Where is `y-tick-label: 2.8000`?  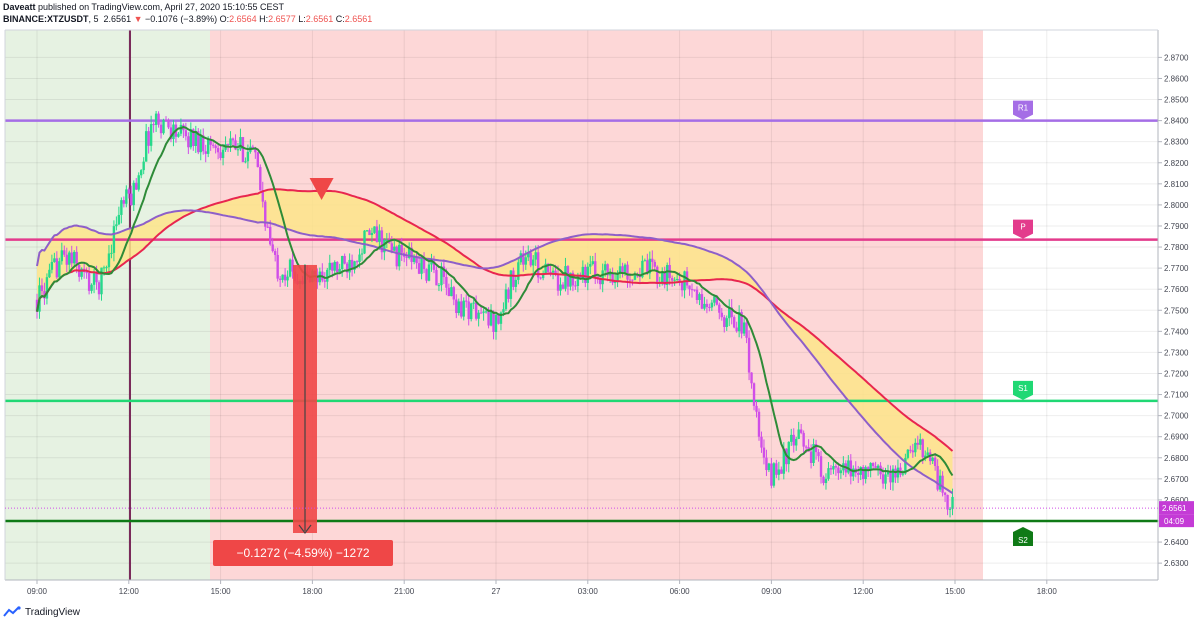 y-tick-label: 2.8000 is located at coordinates (1176, 205).